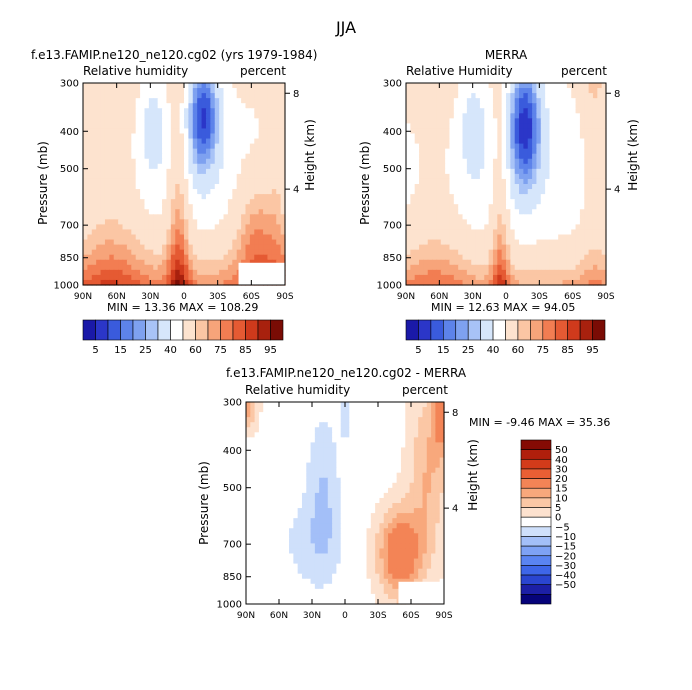  Describe the element at coordinates (537, 330) in the screenshot. I see `p2-cbar-swatch` at that location.